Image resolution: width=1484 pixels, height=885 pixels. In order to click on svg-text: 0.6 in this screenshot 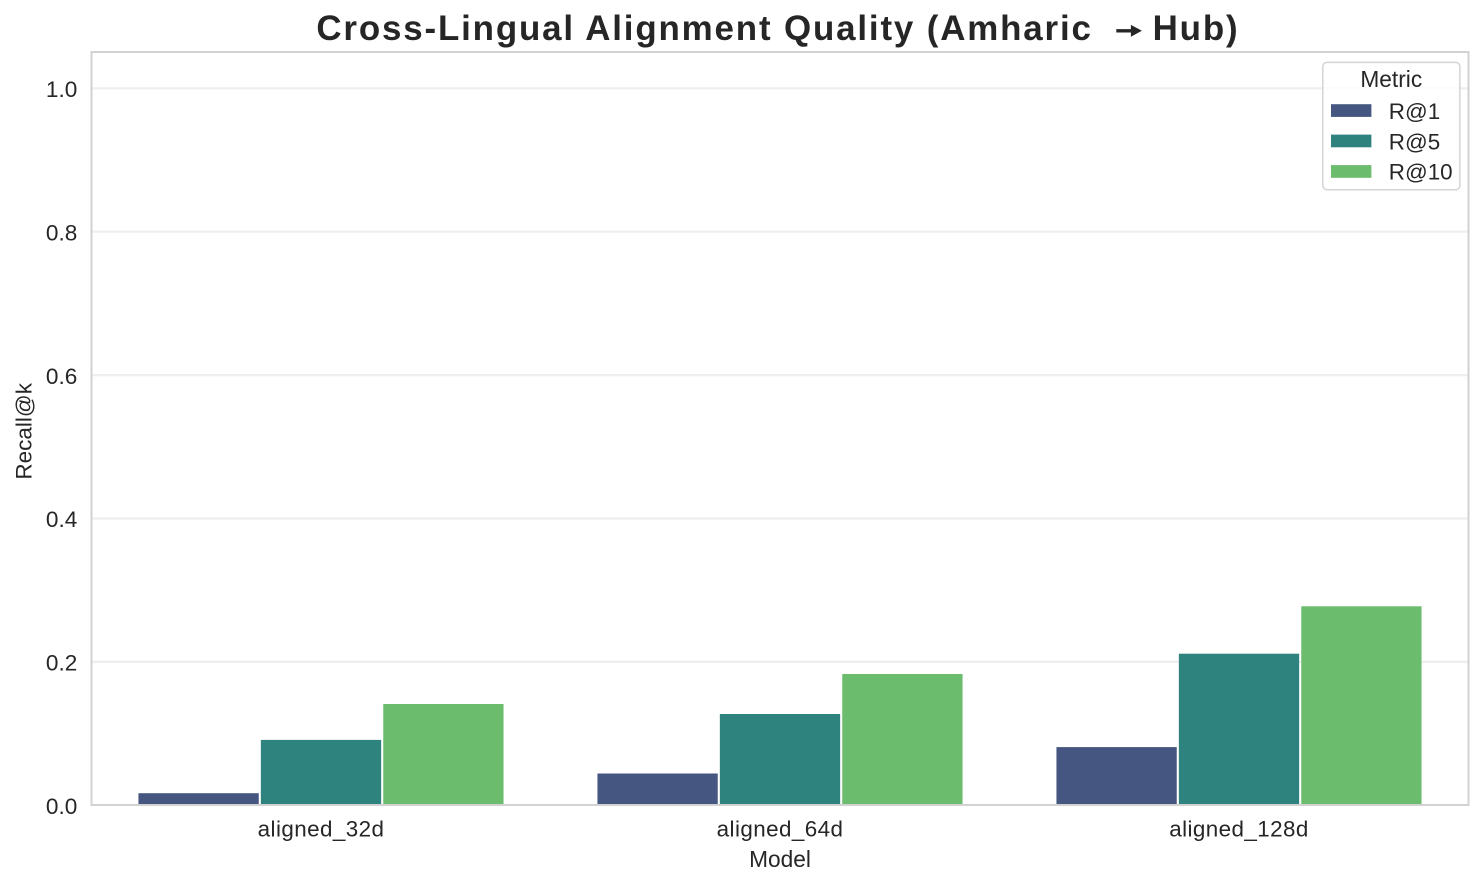, I will do `click(61, 376)`.